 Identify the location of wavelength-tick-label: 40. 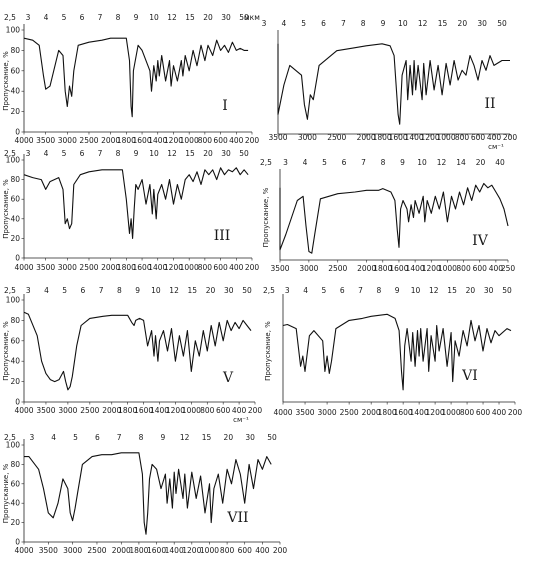
(500, 162).